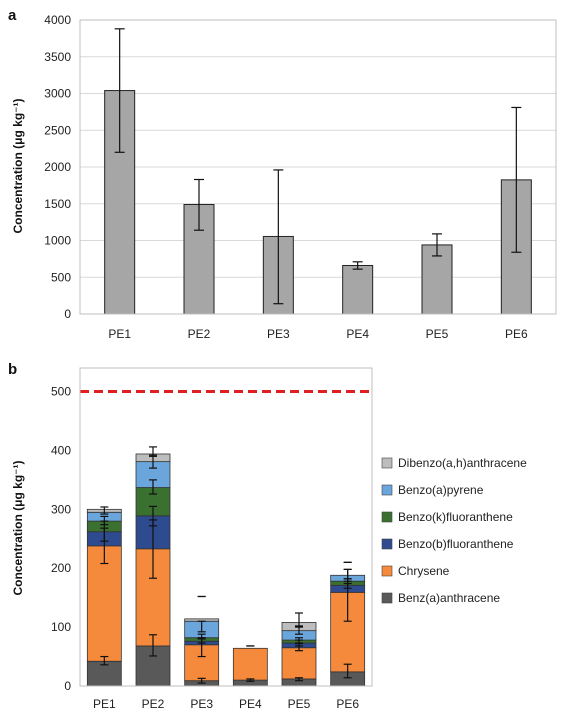 The width and height of the screenshot is (564, 717). Describe the element at coordinates (516, 179) in the screenshot. I see `error-bar-PE6` at that location.